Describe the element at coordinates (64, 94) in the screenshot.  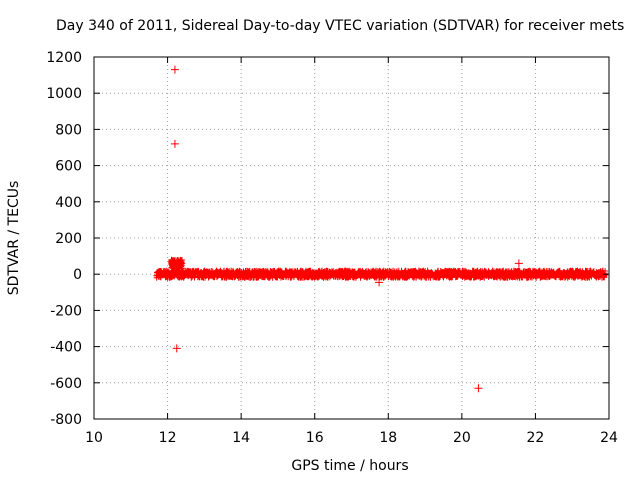
I see `y-tick-label: 1000` at that location.